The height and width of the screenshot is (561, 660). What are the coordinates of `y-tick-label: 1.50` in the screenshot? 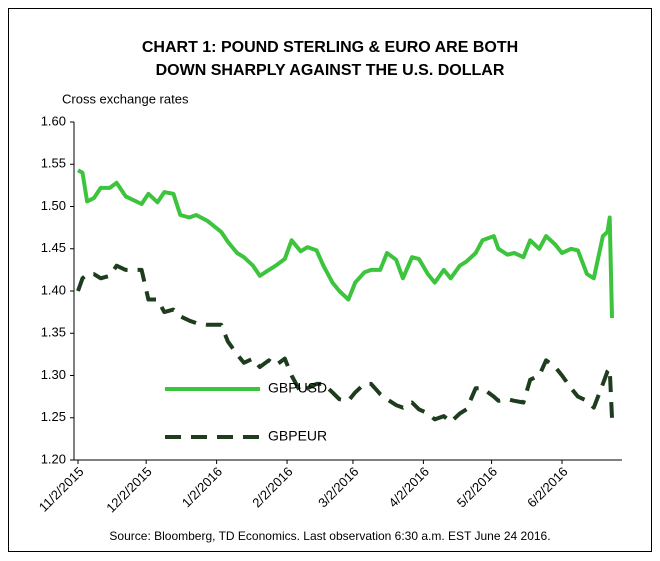 It's located at (53, 205).